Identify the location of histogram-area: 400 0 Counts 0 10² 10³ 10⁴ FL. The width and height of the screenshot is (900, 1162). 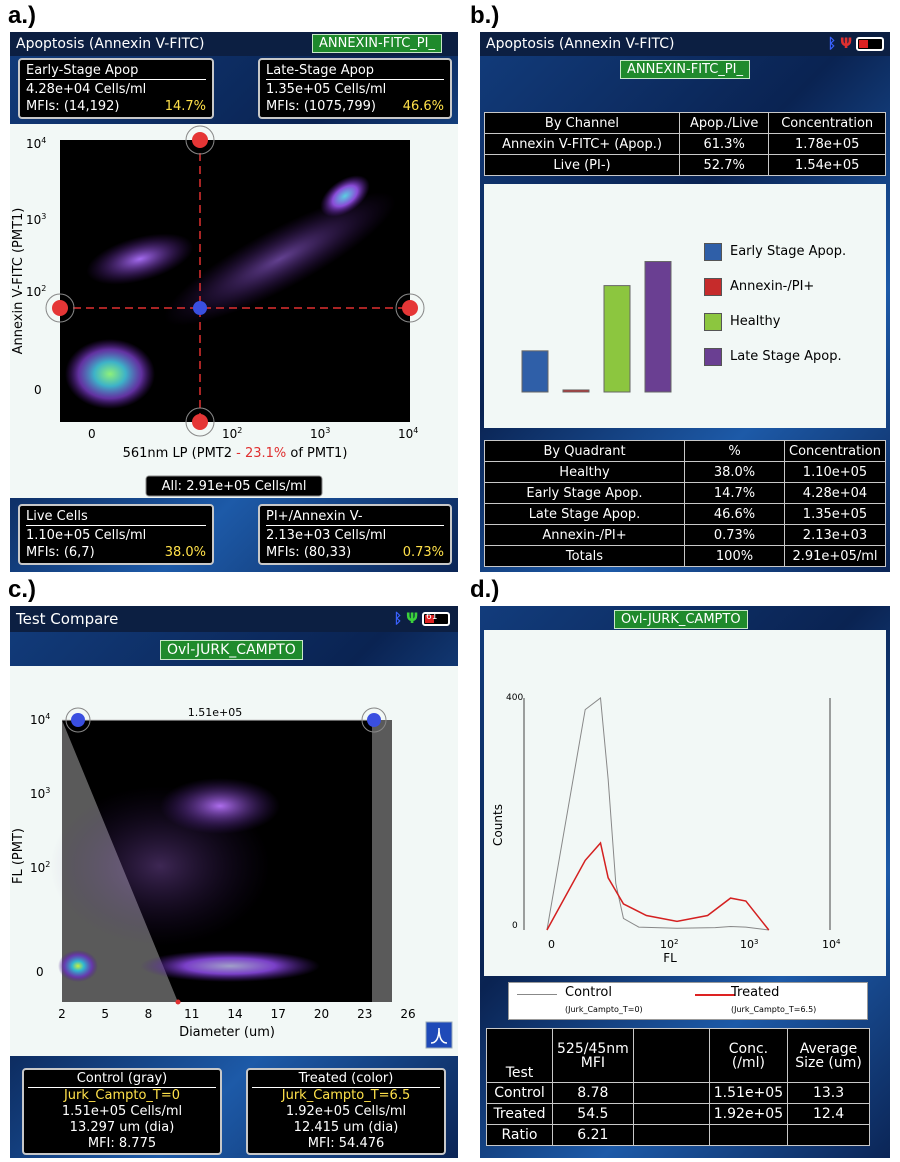
(685, 803).